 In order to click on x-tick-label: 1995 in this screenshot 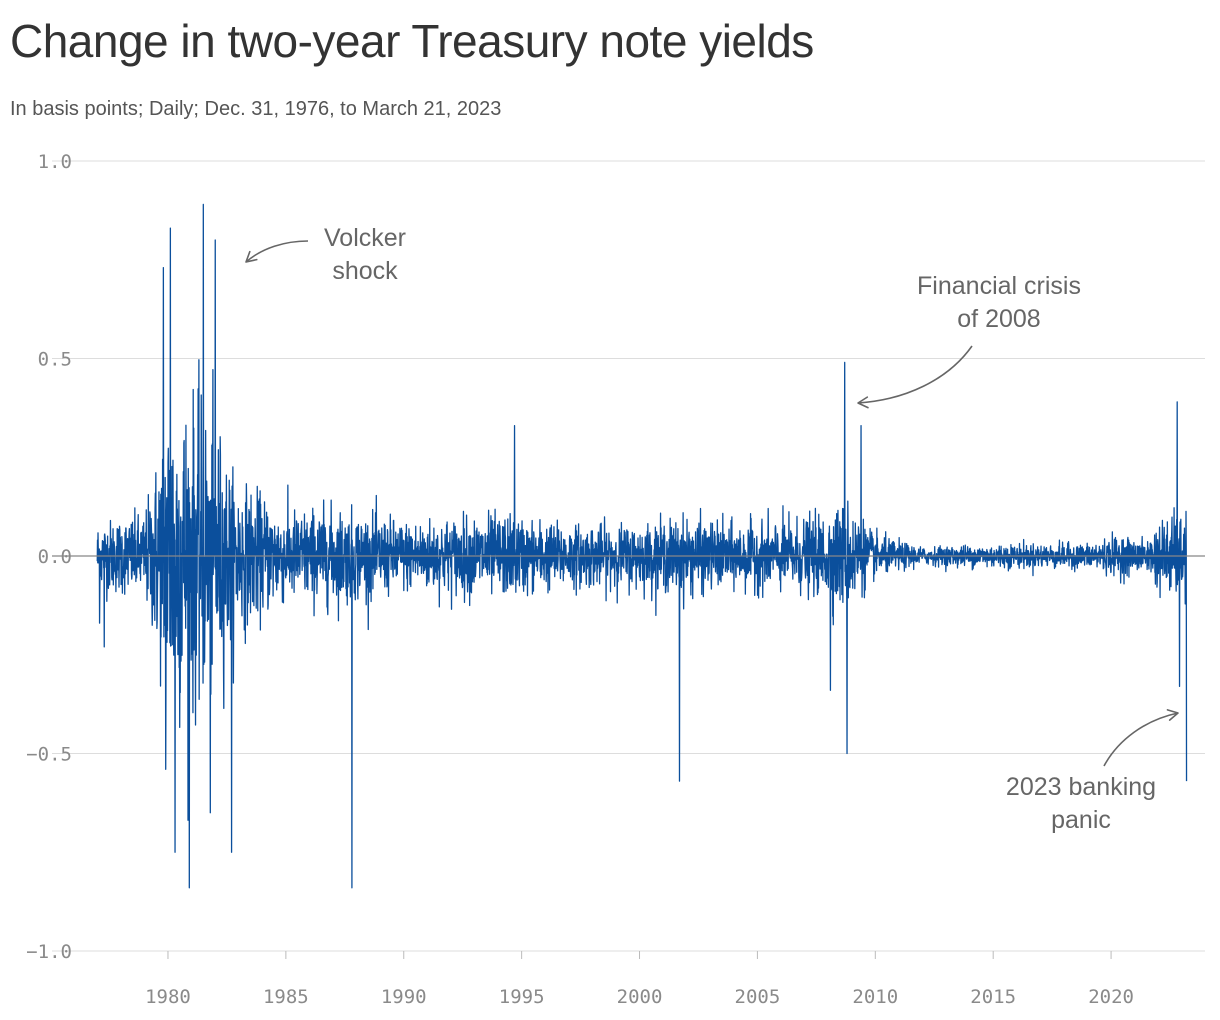, I will do `click(522, 997)`.